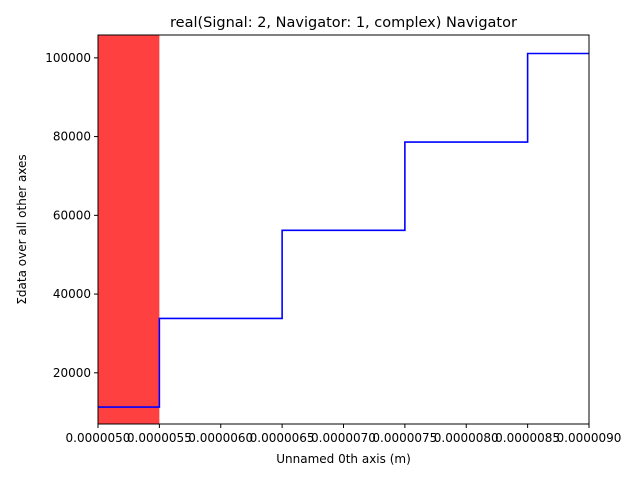 The height and width of the screenshot is (480, 640). I want to click on highlight-span-layer, so click(129, 229).